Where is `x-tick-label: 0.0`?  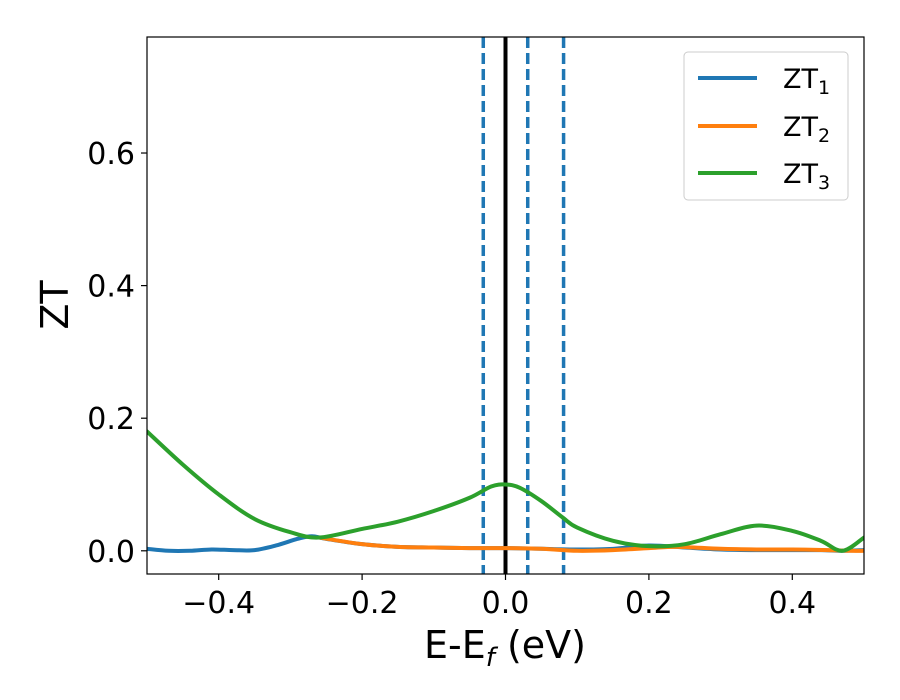
x-tick-label: 0.0 is located at coordinates (506, 603).